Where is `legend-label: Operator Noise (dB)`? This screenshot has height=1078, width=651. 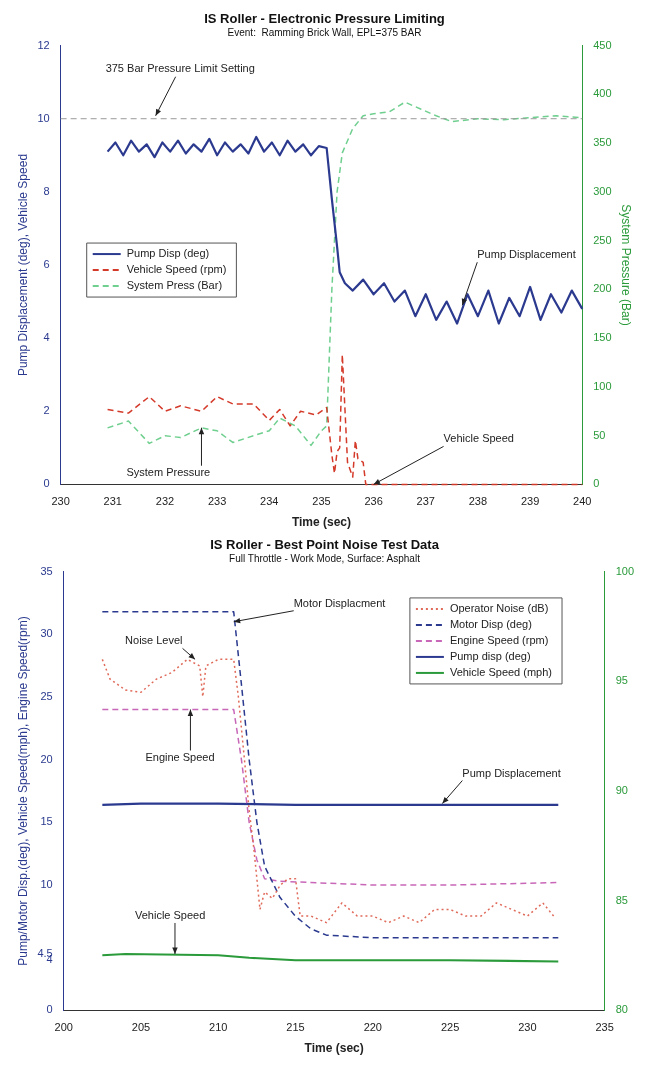
legend-label: Operator Noise (dB) is located at coordinates (499, 607).